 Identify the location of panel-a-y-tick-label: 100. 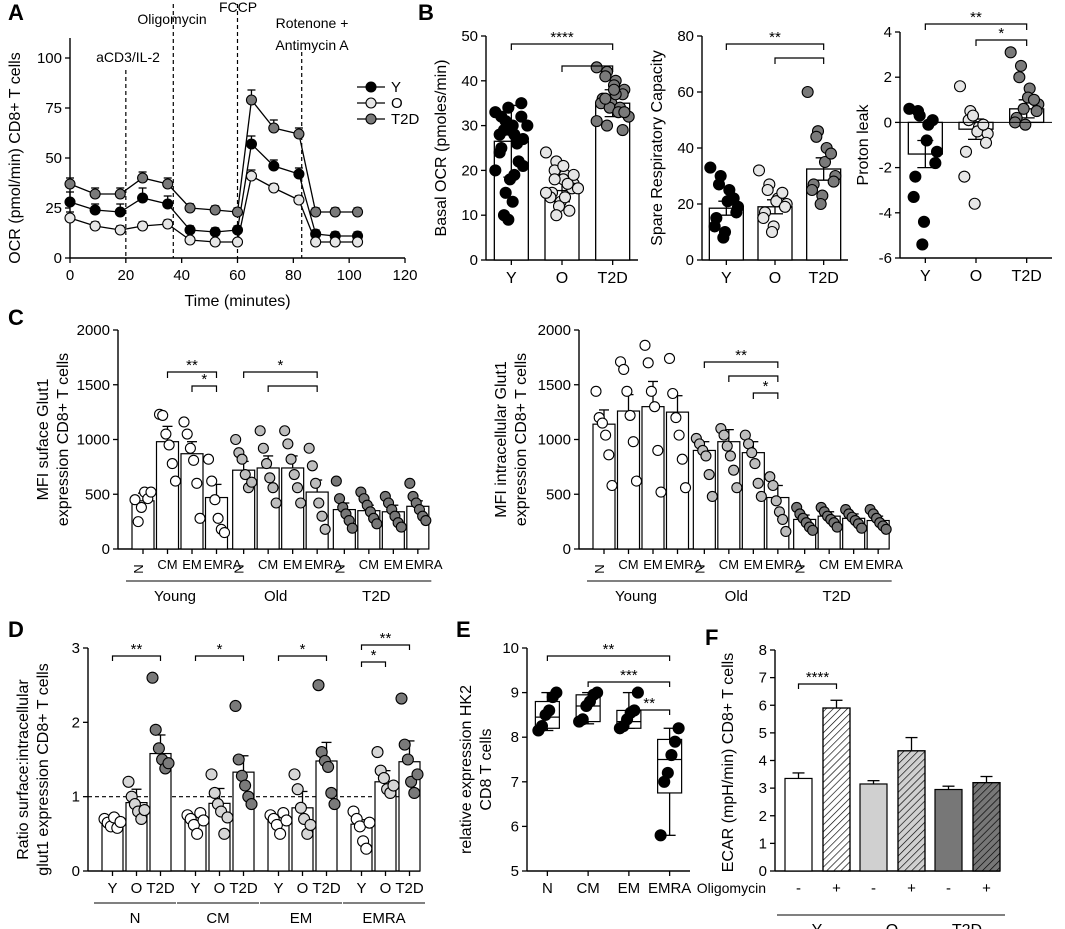
(49, 58).